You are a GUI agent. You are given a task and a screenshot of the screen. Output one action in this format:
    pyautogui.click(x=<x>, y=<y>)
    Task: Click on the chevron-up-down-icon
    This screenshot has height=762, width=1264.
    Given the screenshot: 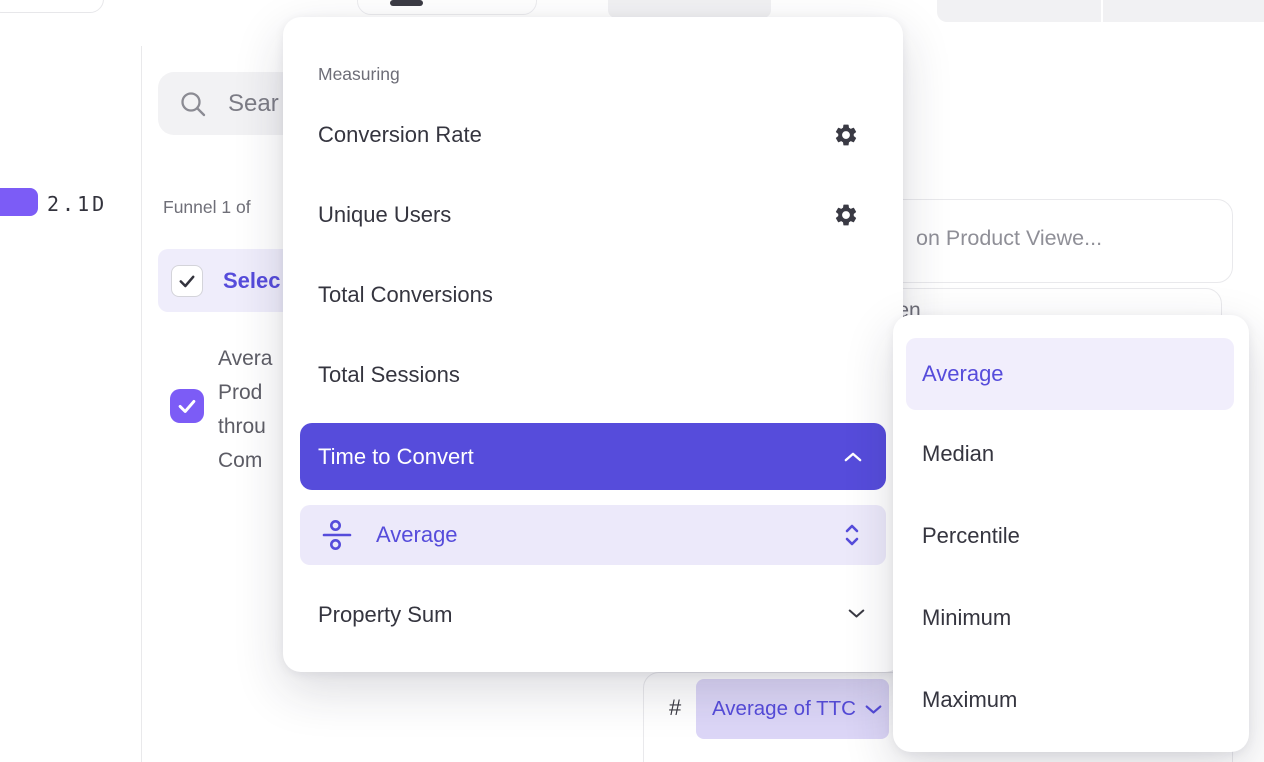 What is the action you would take?
    pyautogui.click(x=852, y=535)
    